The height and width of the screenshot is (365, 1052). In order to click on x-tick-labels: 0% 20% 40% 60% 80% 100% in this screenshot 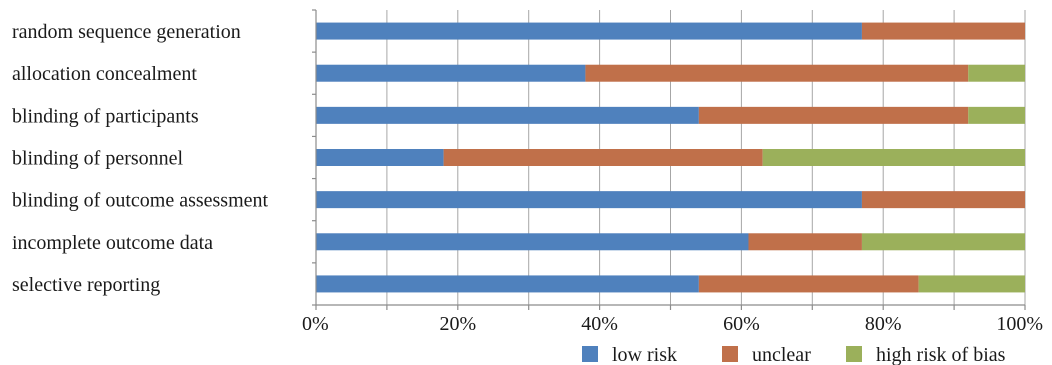, I will do `click(672, 324)`.